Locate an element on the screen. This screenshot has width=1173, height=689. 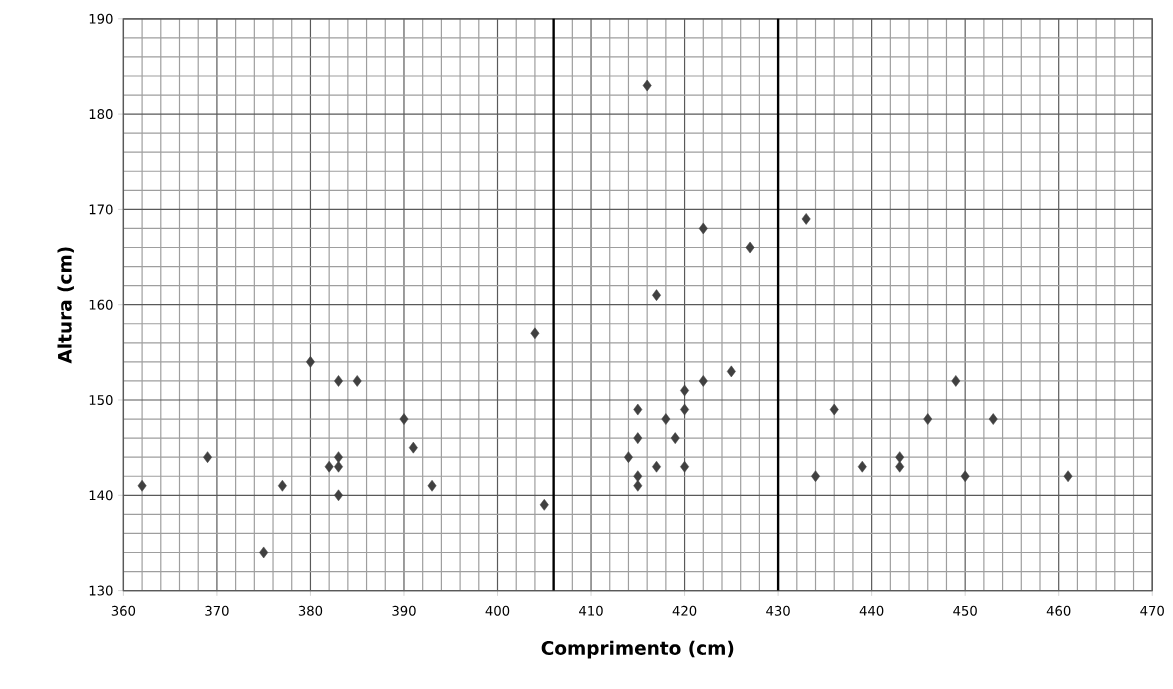
y-tick-label: 160 is located at coordinates (101, 304).